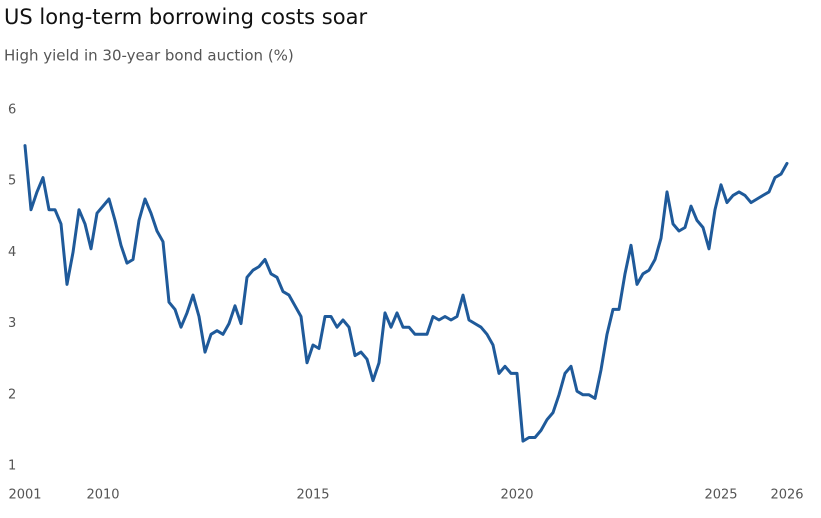 This screenshot has width=821, height=518. Describe the element at coordinates (12, 181) in the screenshot. I see `y-tick-label: 5` at that location.